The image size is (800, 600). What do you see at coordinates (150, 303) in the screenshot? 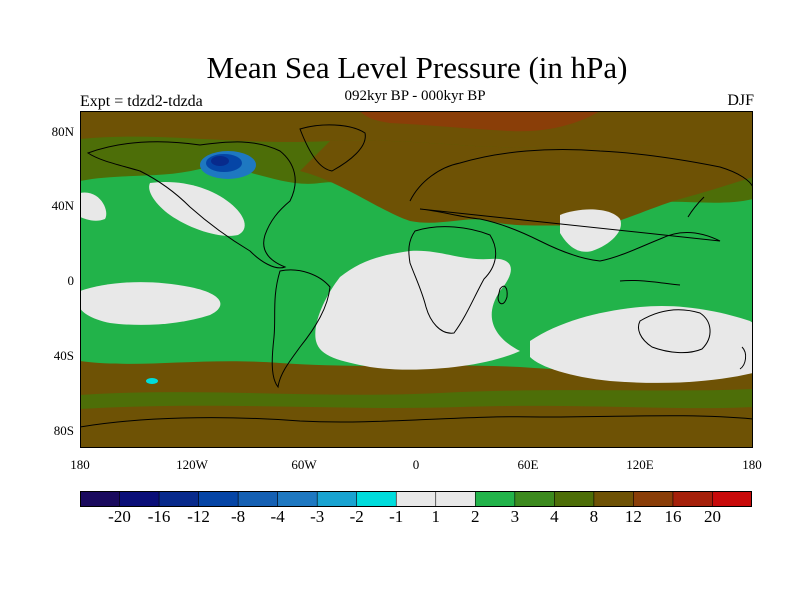
I see `field-level-1-spacific` at bounding box center [150, 303].